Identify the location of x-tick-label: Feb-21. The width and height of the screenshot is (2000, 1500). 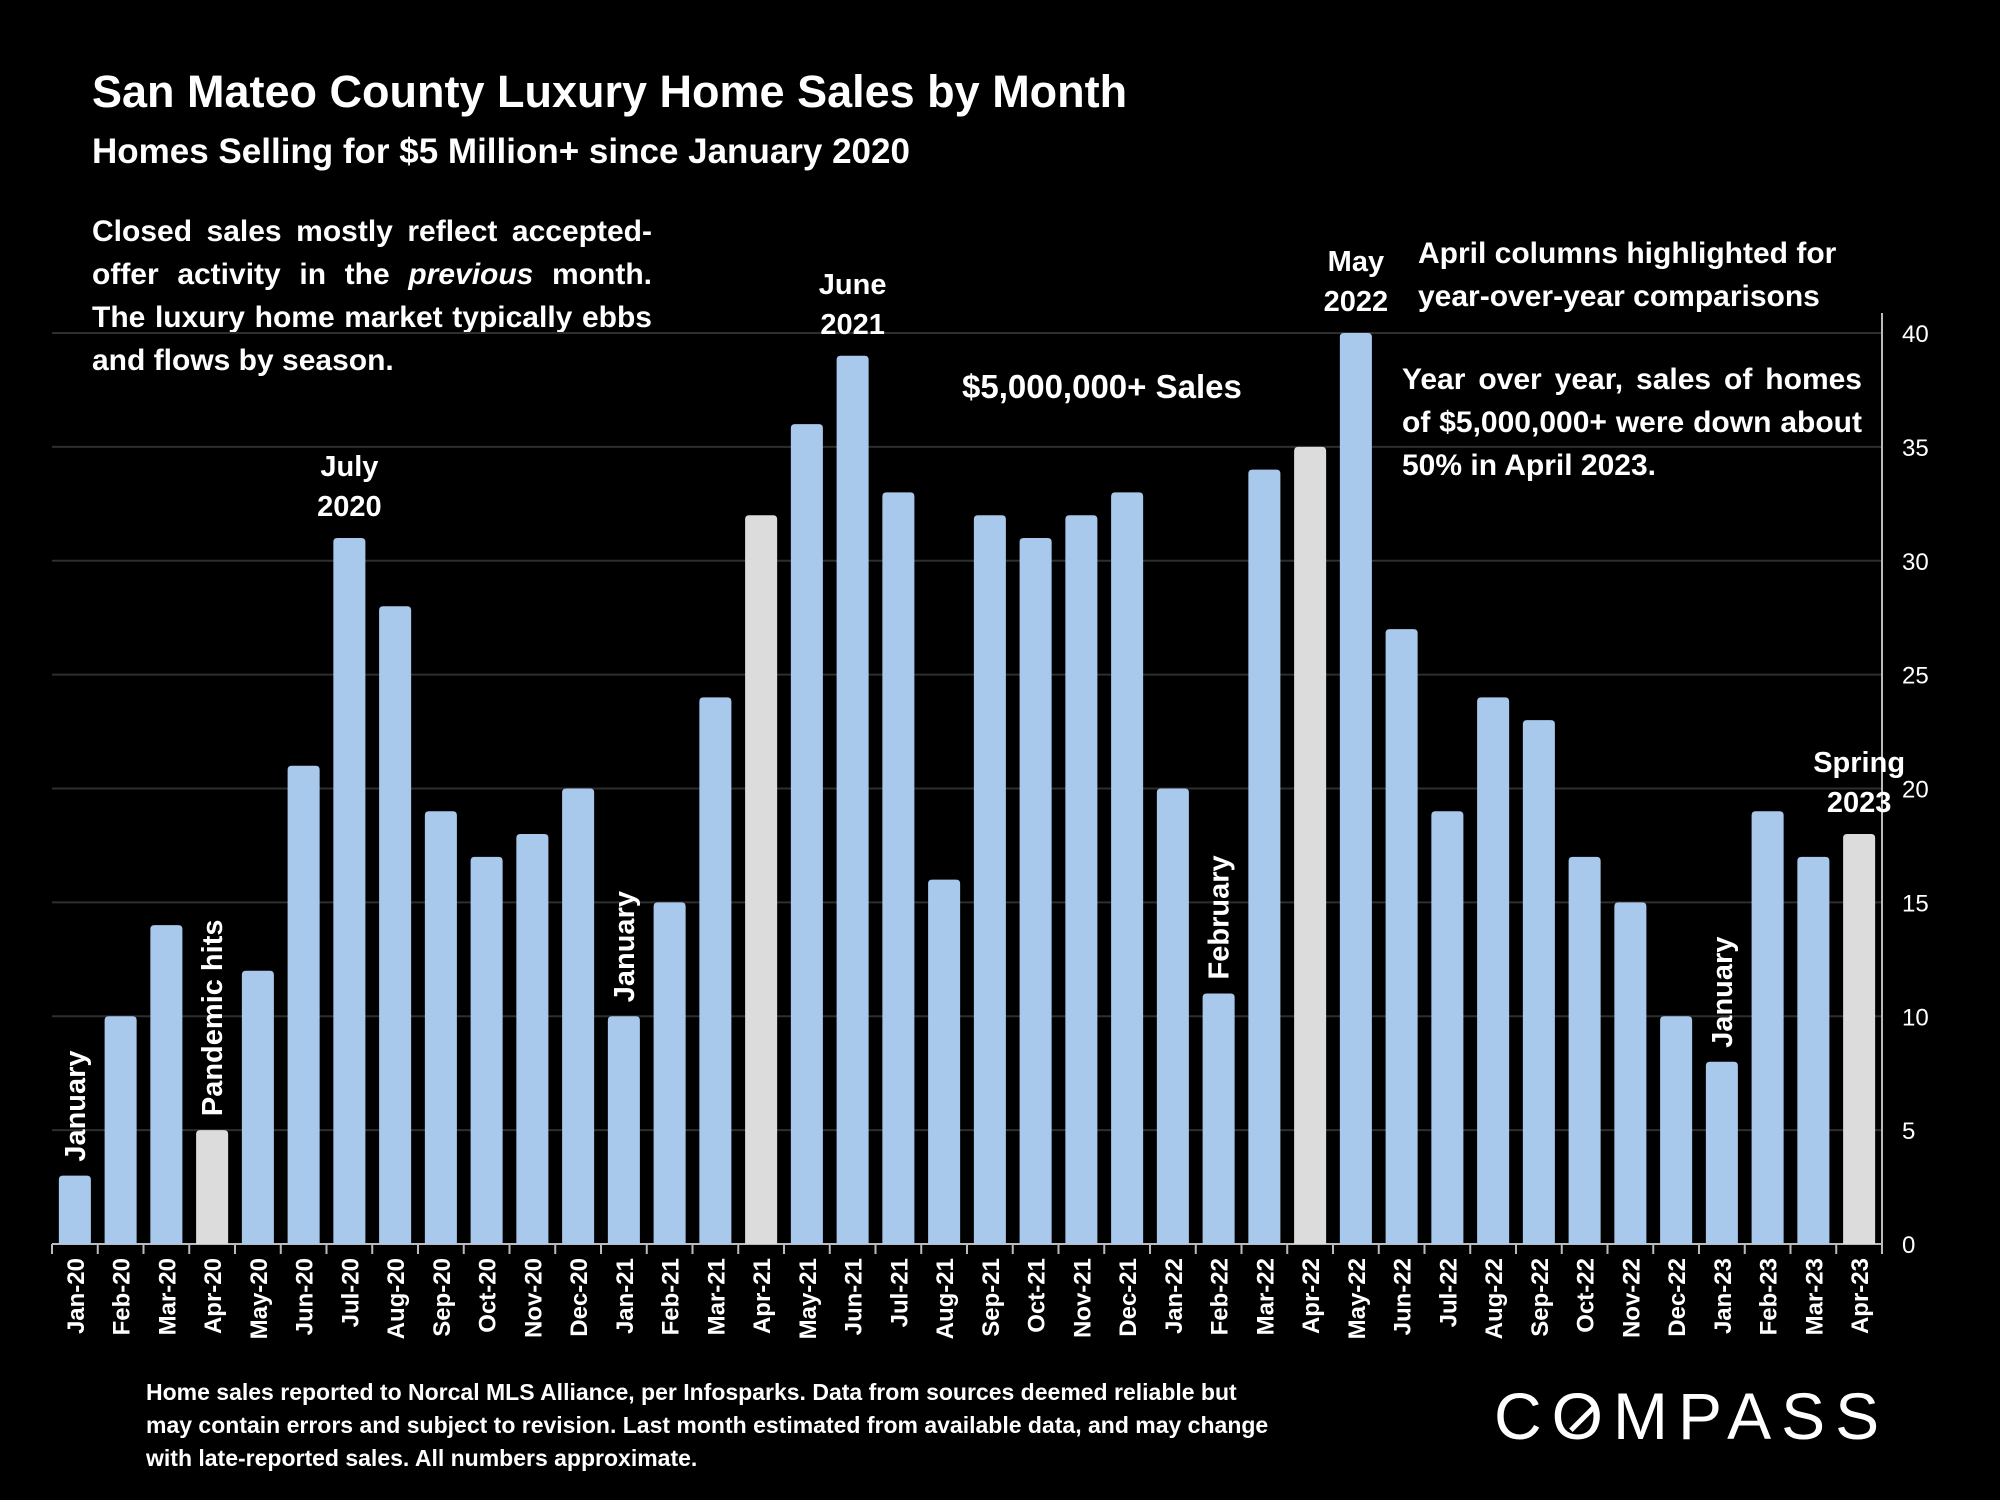
(671, 1296).